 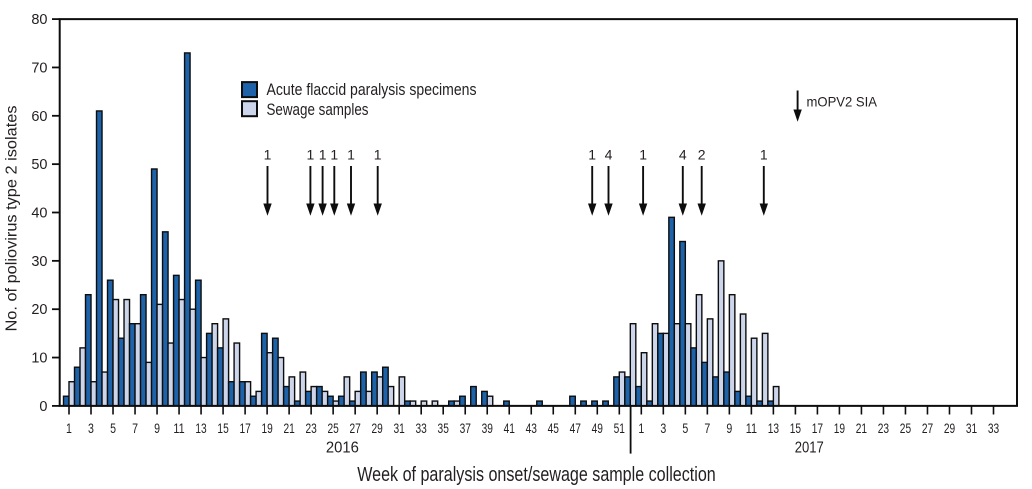 What do you see at coordinates (619, 428) in the screenshot?
I see `svg-text: 51` at bounding box center [619, 428].